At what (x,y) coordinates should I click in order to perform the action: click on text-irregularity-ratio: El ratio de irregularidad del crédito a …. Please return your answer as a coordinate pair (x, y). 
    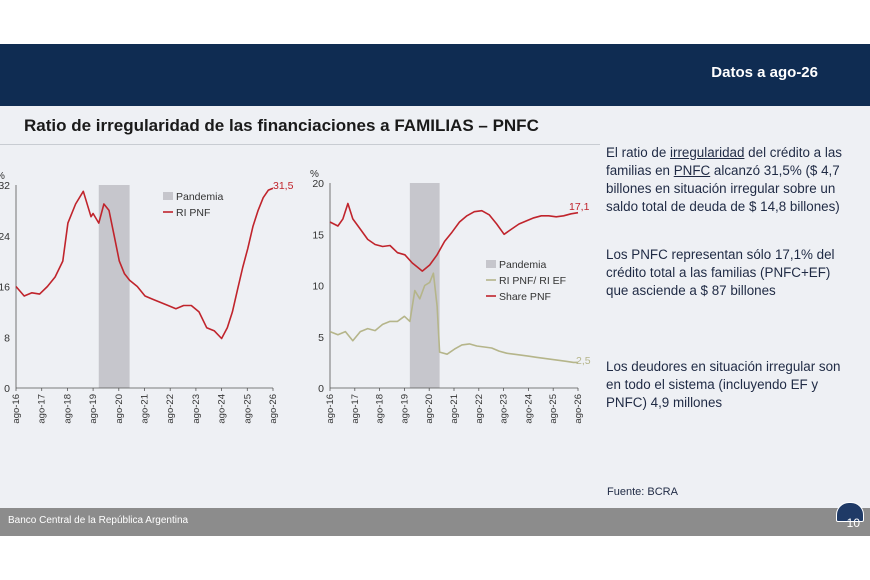
    Looking at the image, I should click on (731, 180).